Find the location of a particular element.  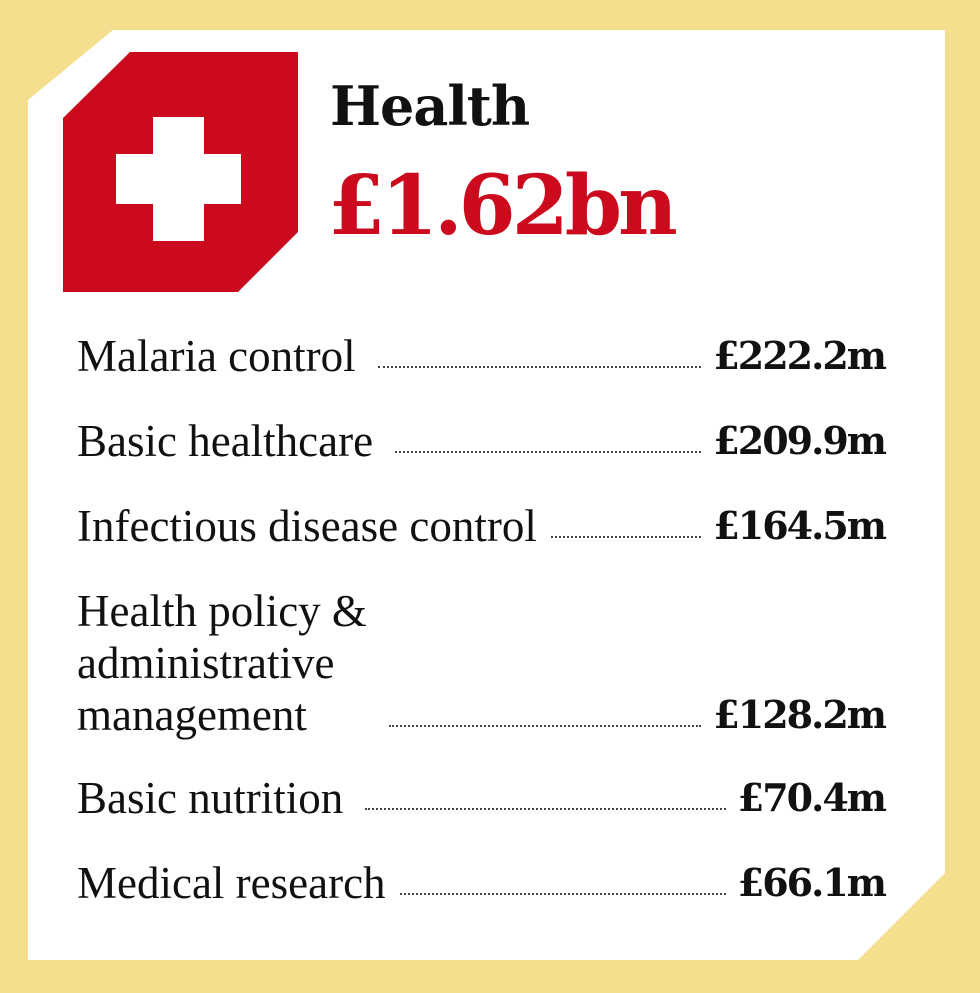

item-value: £66.1m is located at coordinates (812, 882).